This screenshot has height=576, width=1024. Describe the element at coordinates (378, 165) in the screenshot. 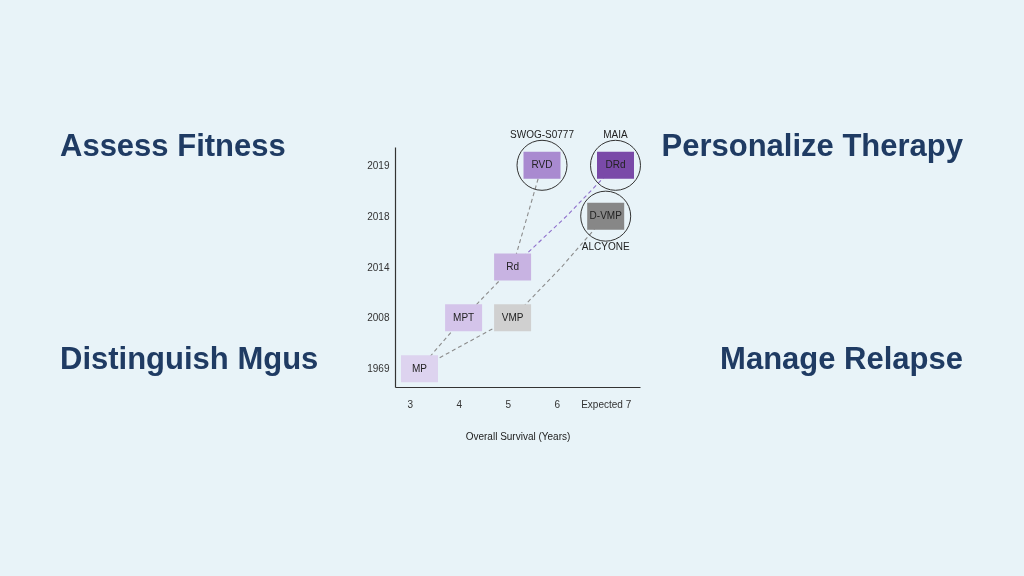

I see `y-tick-label: 2019` at that location.